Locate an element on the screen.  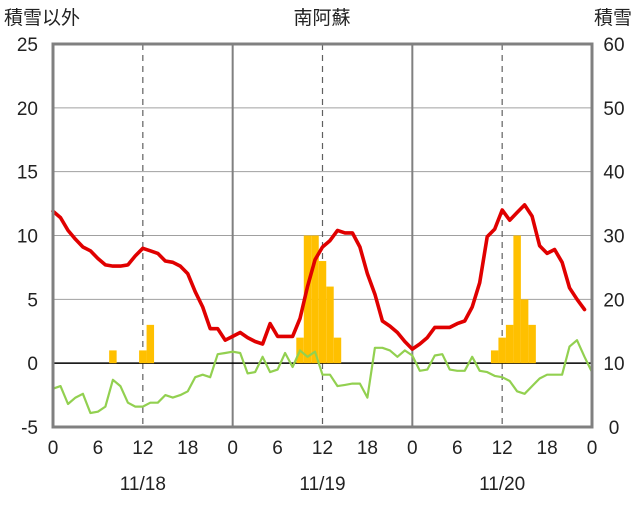
x-tick-labels: 0 6 12 18 0 6 12 18 0 6 12 18 0 is located at coordinates (323, 448).